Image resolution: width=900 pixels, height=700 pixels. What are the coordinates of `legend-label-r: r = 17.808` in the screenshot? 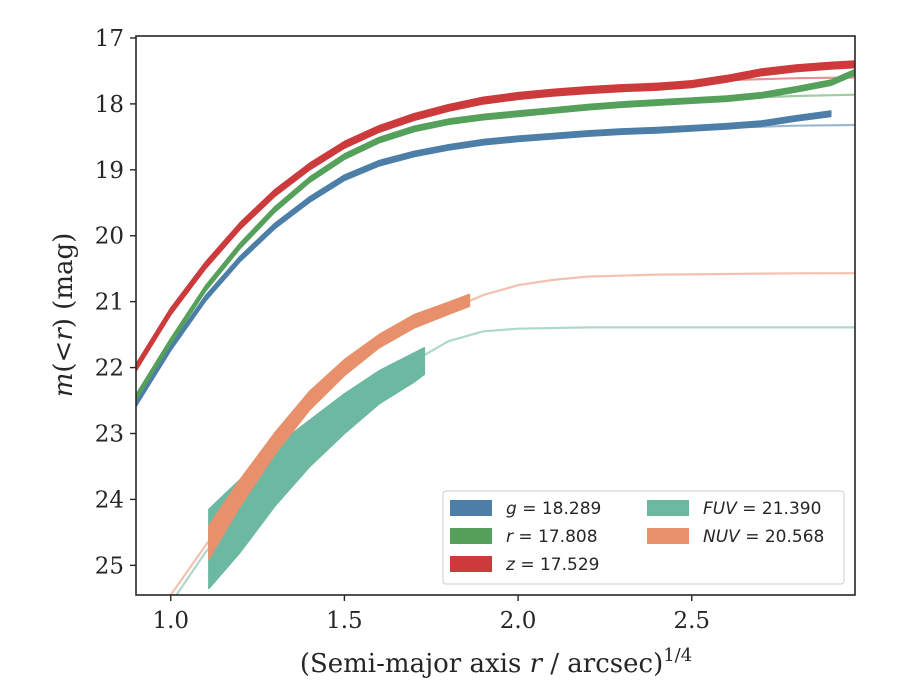 It's located at (552, 537).